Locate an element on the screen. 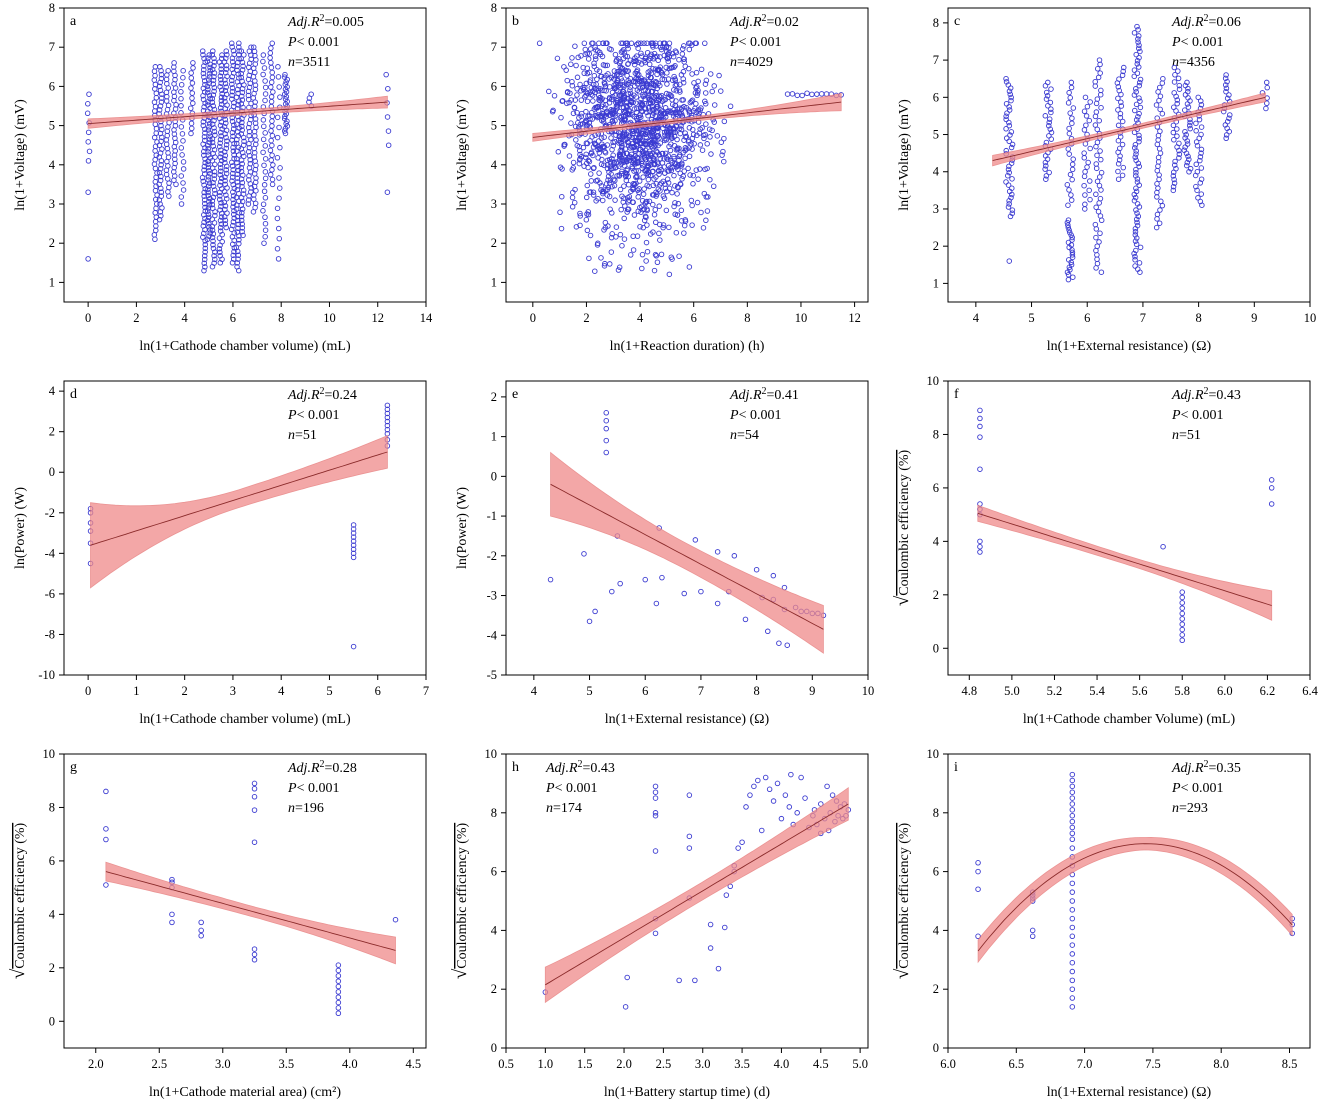  y-tick-label: 0 is located at coordinates (52, 1021).